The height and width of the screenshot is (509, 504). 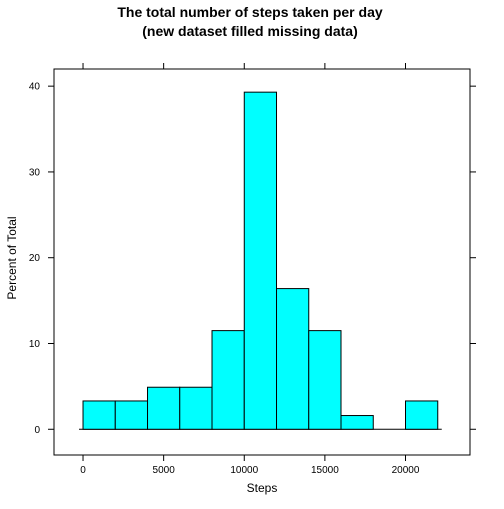 I want to click on y-tick-label: 40, so click(x=35, y=87).